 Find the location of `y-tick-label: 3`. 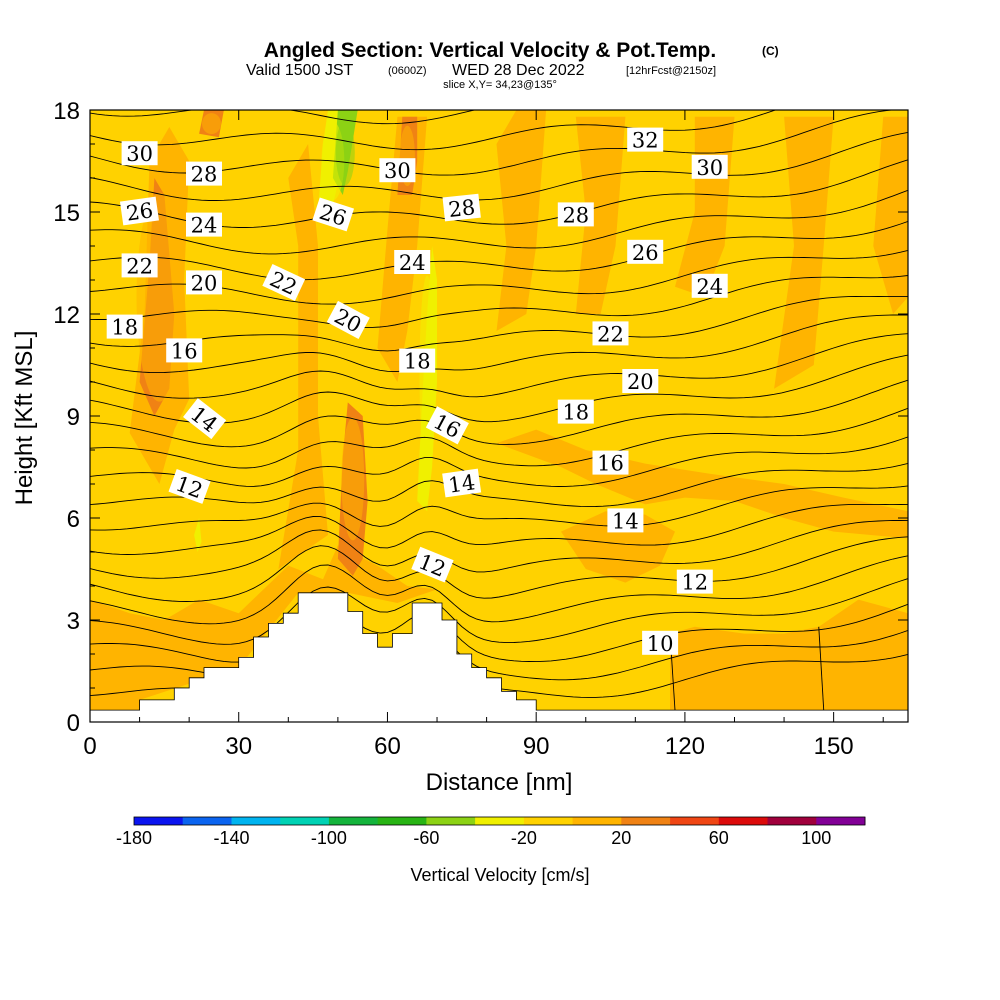

y-tick-label: 3 is located at coordinates (73, 621).